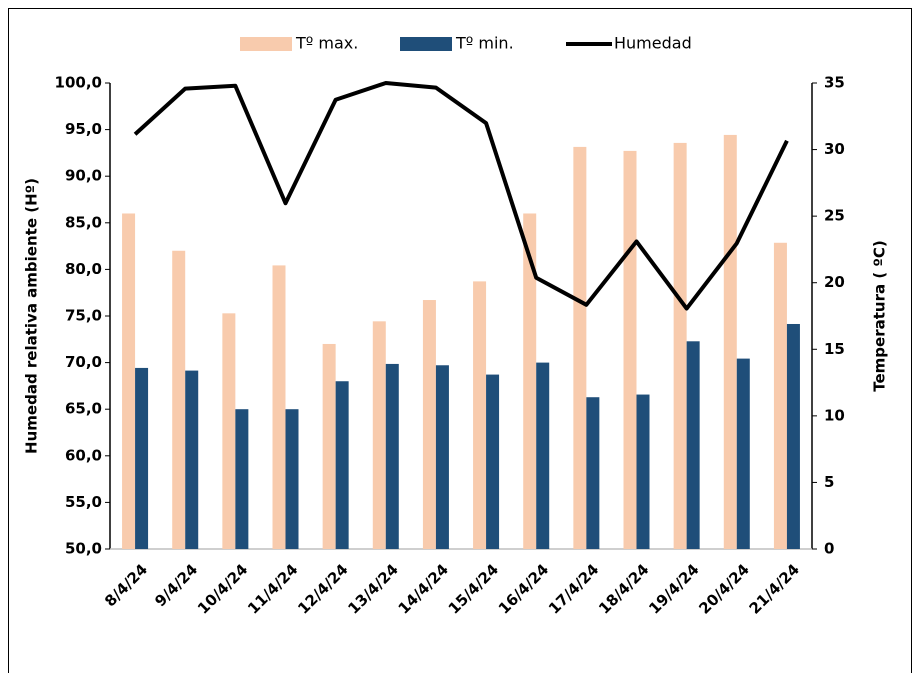 The image size is (920, 673). Describe the element at coordinates (83, 269) in the screenshot. I see `y-tick-label: 80,0` at that location.